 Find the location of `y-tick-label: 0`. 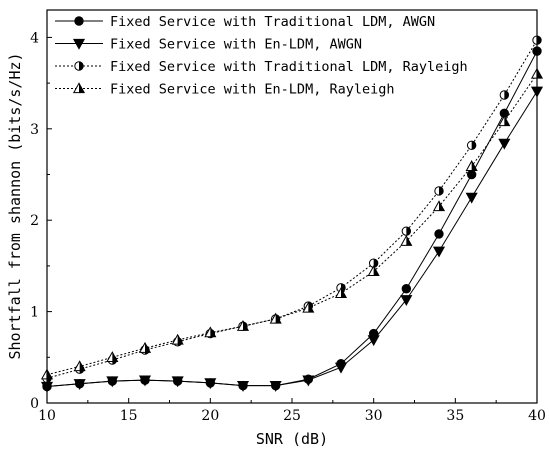

y-tick-label: 0 is located at coordinates (34, 404).